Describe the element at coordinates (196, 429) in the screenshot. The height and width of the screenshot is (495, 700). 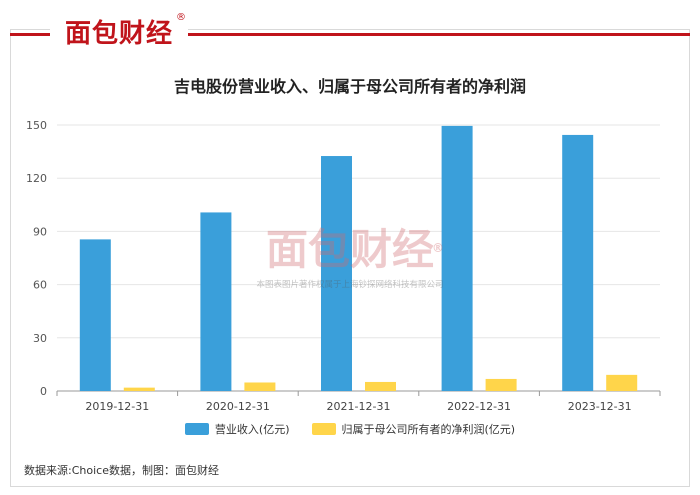
I see `legend-swatch-revenue` at that location.